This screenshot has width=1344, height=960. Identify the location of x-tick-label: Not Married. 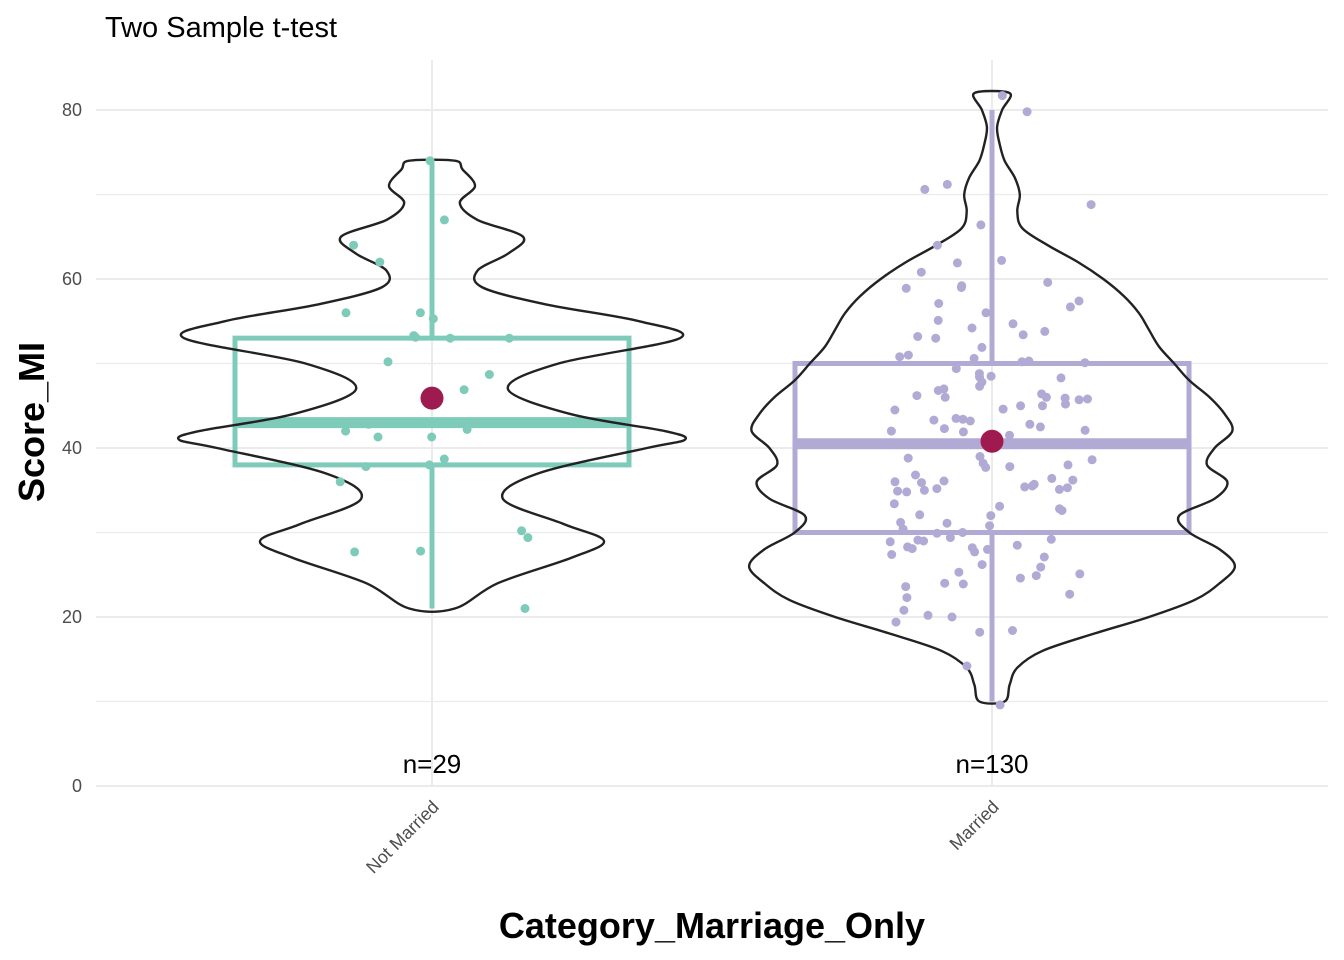
(402, 837).